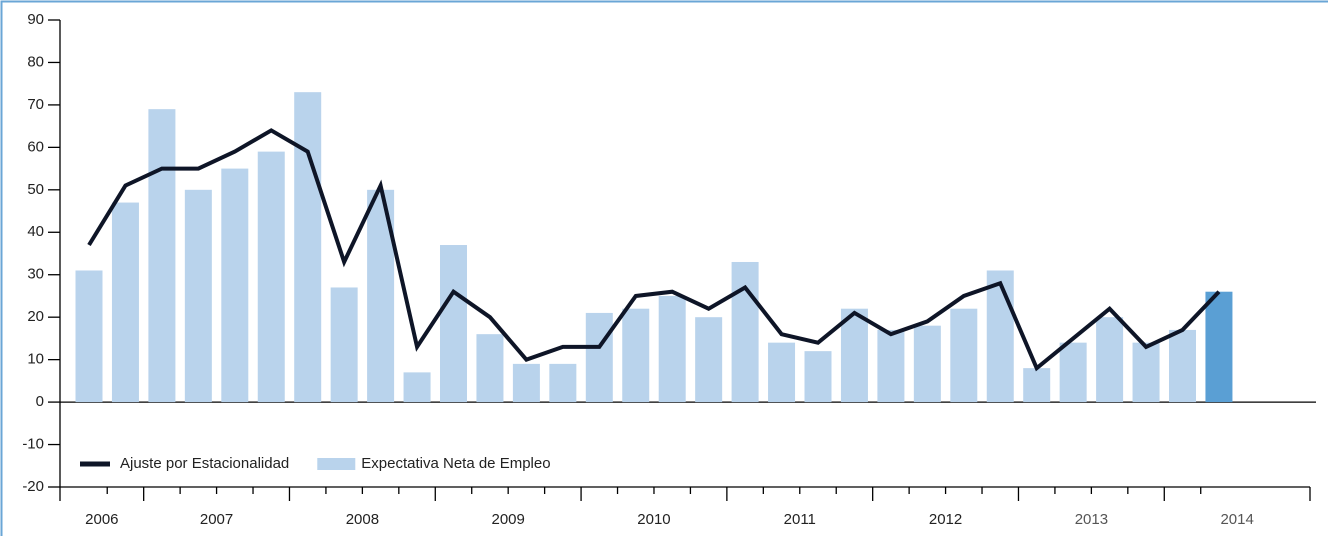 The image size is (1328, 536). Describe the element at coordinates (1236, 519) in the screenshot. I see `x-group-label: 2014` at that location.